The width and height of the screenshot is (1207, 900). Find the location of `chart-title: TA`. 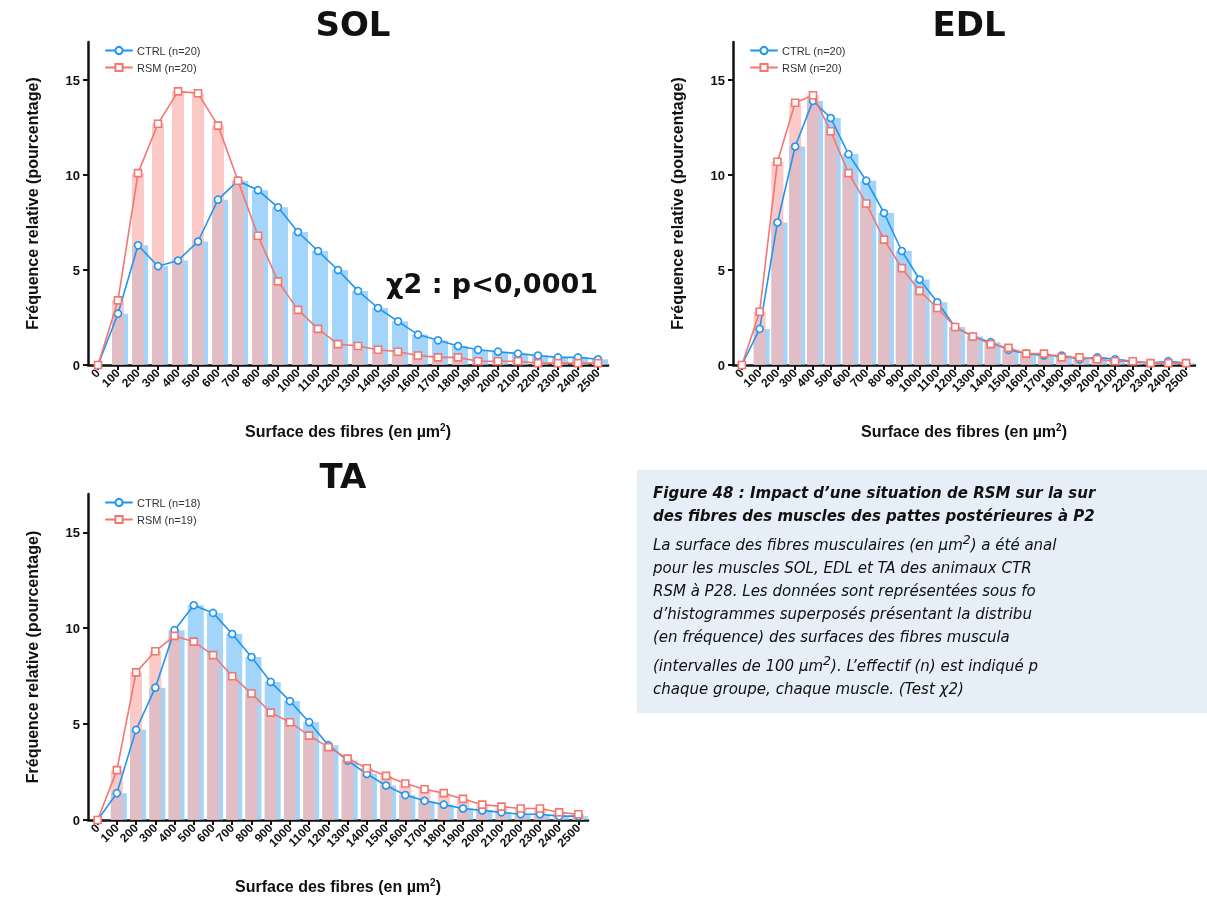

chart-title: TA is located at coordinates (343, 476).